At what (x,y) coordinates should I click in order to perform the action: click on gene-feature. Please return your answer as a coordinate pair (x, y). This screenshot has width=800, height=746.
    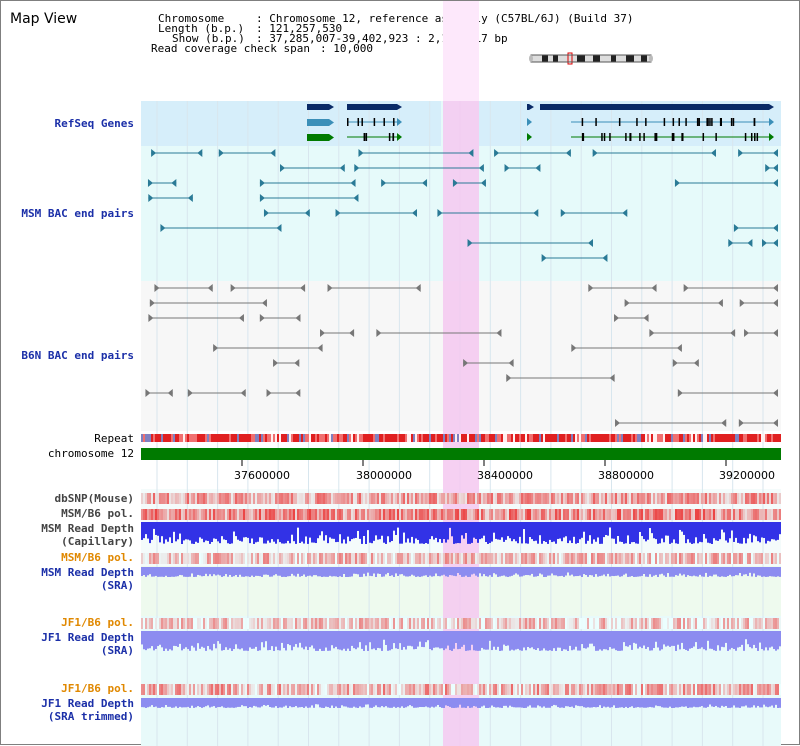
    Looking at the image, I should click on (318, 137).